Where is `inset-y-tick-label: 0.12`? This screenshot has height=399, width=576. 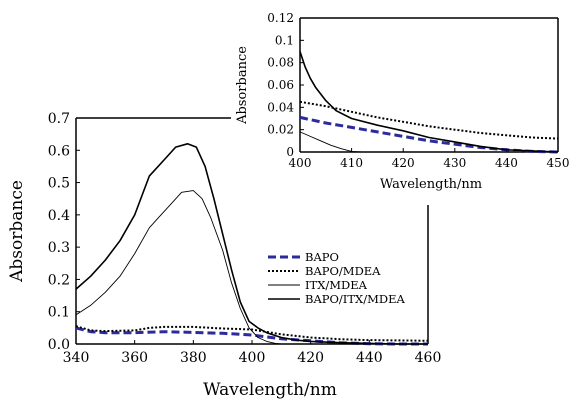 inset-y-tick-label: 0.12 is located at coordinates (280, 18).